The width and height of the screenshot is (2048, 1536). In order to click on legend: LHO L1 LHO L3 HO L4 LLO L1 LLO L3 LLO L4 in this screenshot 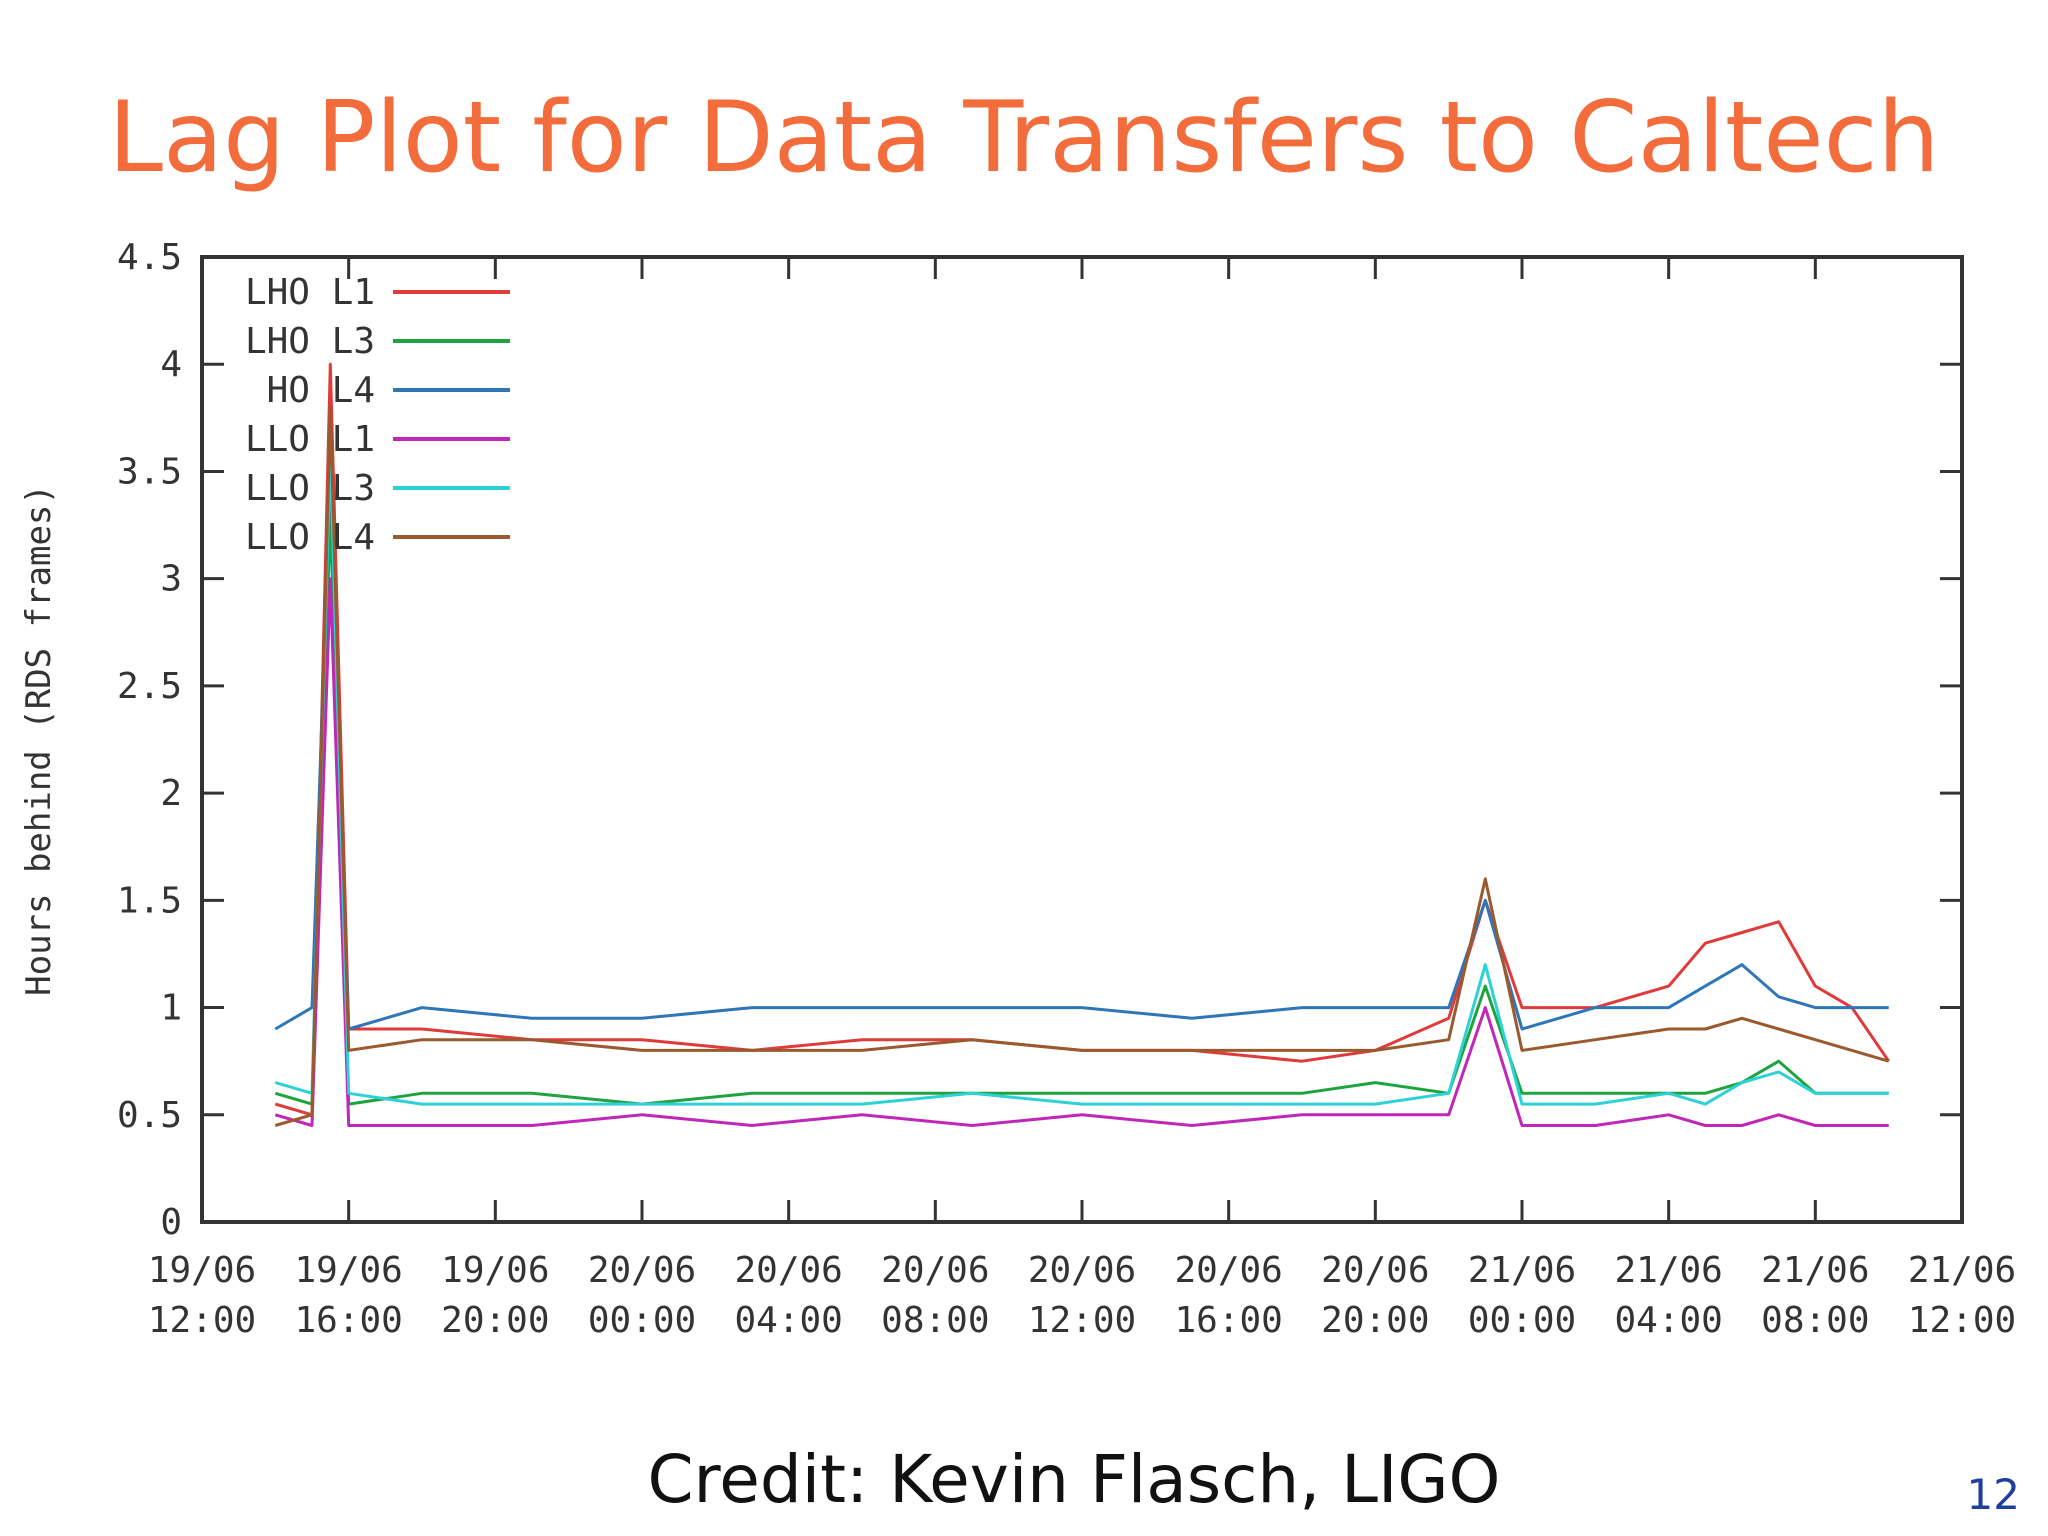, I will do `click(377, 415)`.